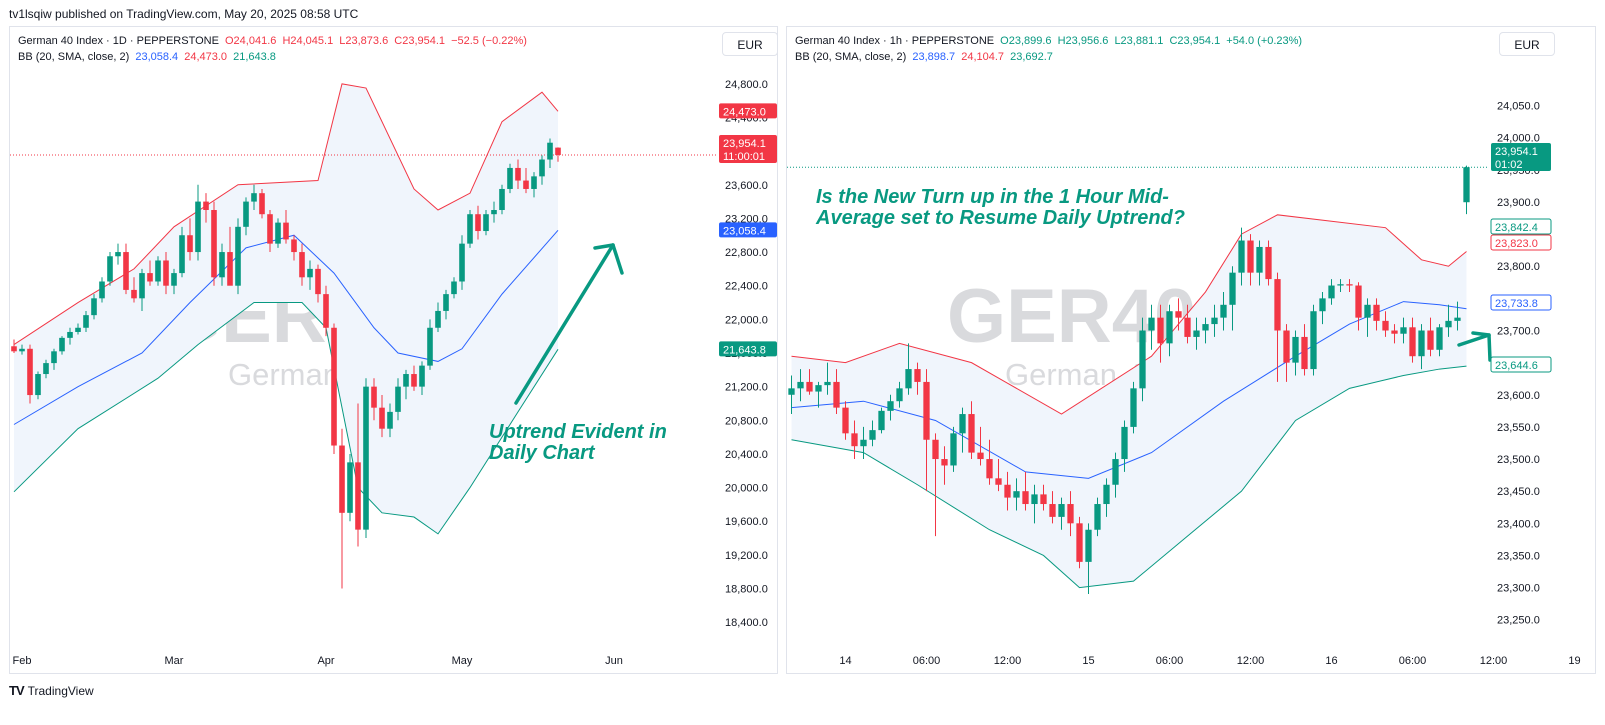  Describe the element at coordinates (1481, 346) in the screenshot. I see `annotation-arrow-head` at that location.